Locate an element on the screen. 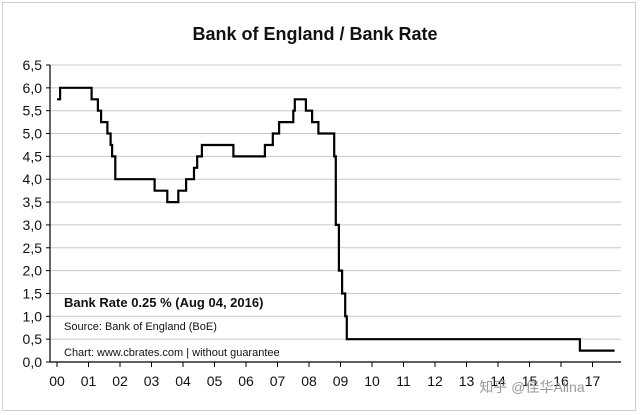 The height and width of the screenshot is (415, 640). x-tick-label: 13 is located at coordinates (467, 381).